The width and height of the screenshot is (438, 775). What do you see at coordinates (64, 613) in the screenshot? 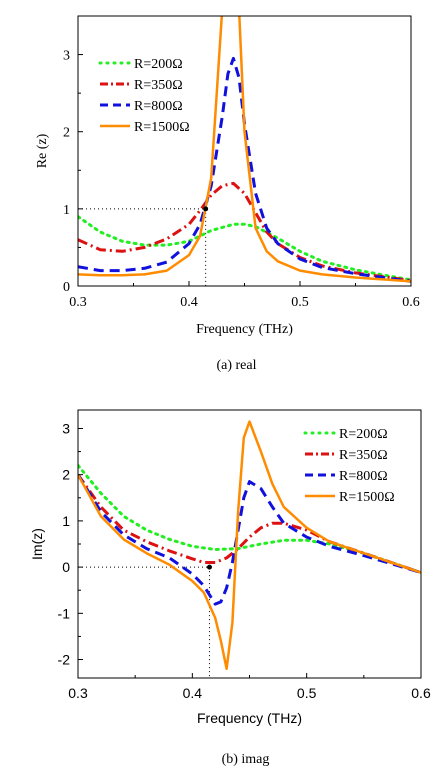
I see `y-tick-label: -1` at bounding box center [64, 613].